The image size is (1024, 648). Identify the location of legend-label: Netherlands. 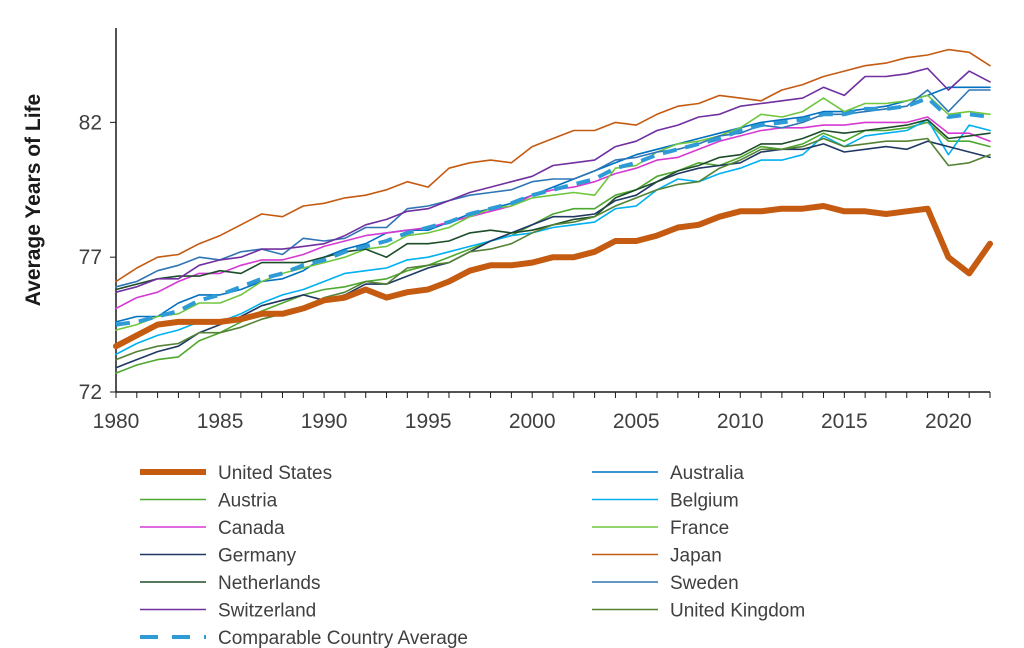
(269, 583).